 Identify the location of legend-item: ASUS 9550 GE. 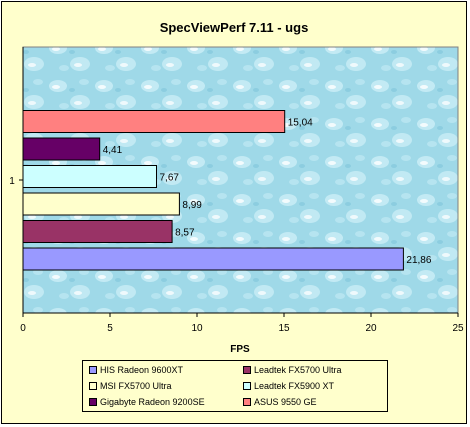
(280, 402).